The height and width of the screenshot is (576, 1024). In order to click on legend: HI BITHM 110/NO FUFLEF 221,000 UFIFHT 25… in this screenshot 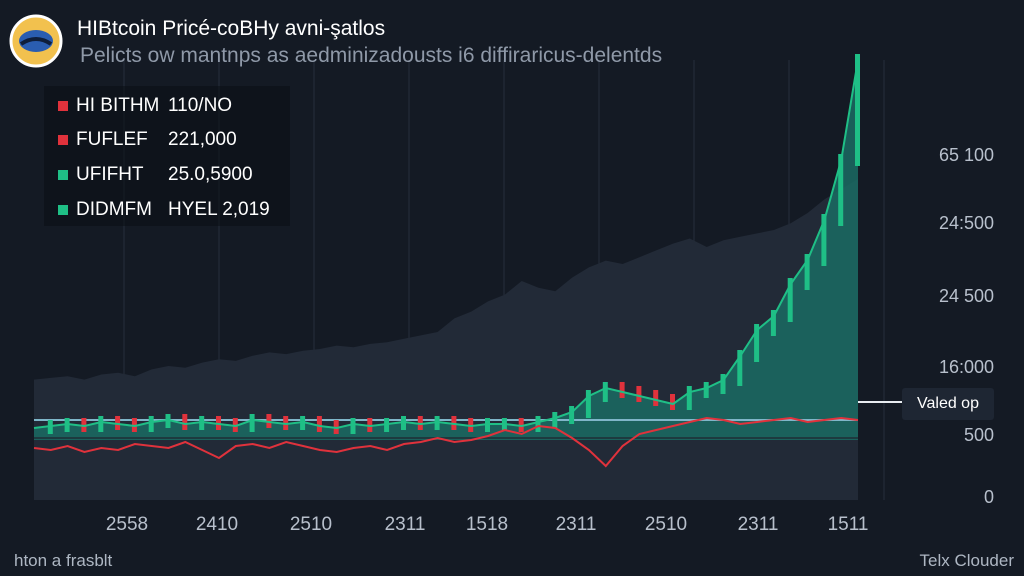, I will do `click(167, 156)`.